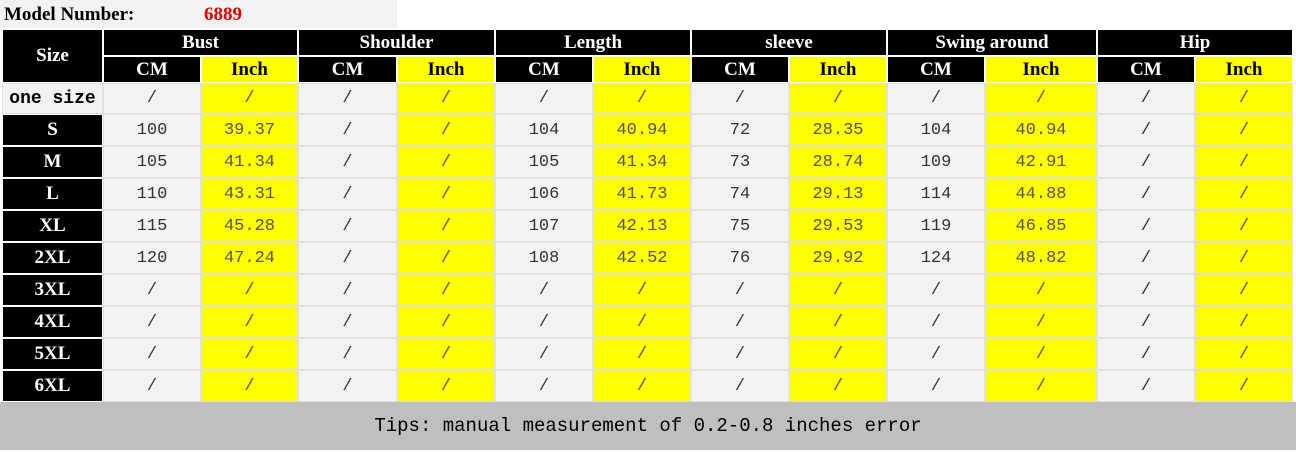 The image size is (1296, 452). Describe the element at coordinates (152, 226) in the screenshot. I see `cell: 115` at that location.